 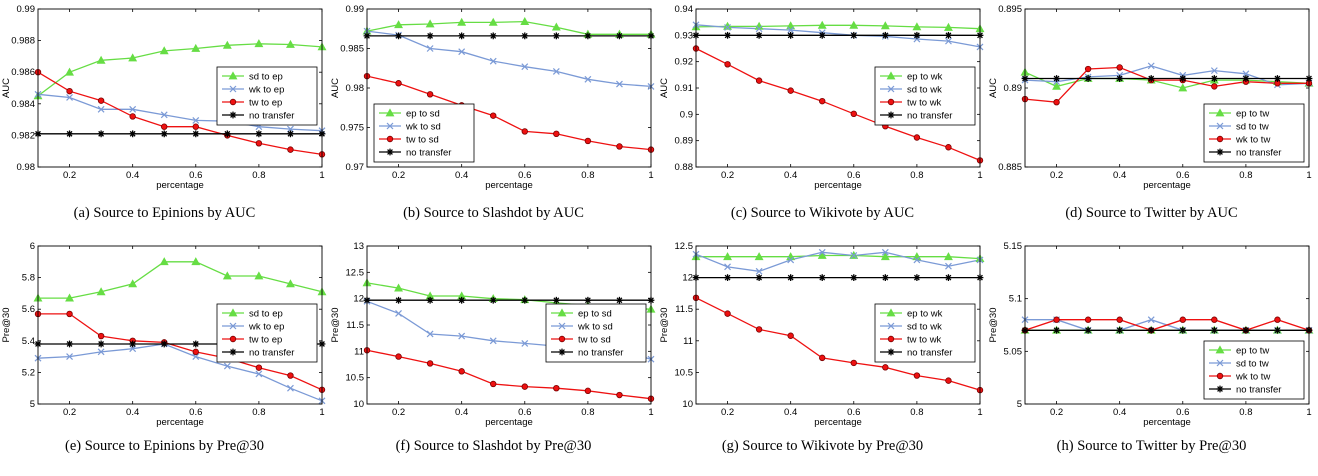 I want to click on legend-item: ep to tw, so click(x=1239, y=351).